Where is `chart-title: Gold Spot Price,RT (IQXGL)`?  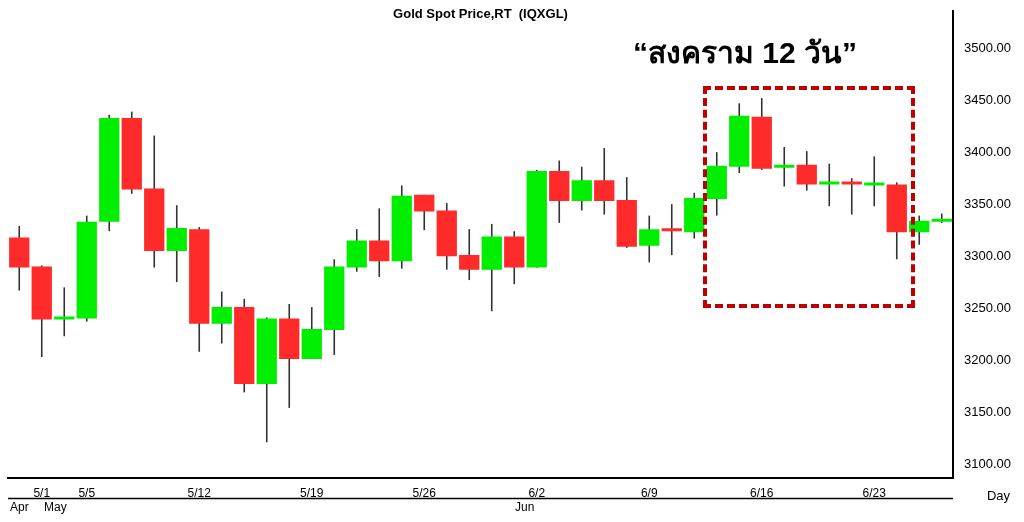
chart-title: Gold Spot Price,RT (IQXGL) is located at coordinates (480, 14).